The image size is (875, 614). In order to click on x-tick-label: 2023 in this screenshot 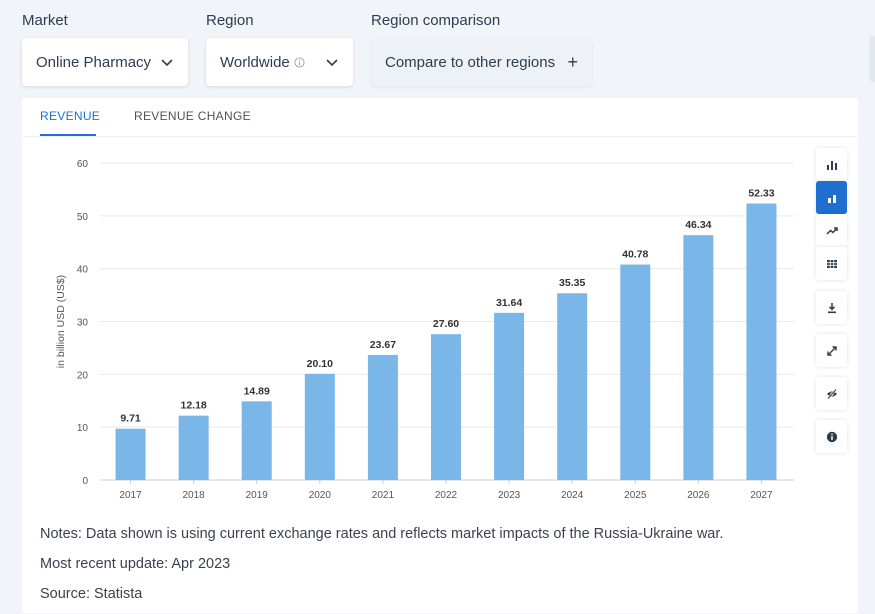, I will do `click(509, 495)`.